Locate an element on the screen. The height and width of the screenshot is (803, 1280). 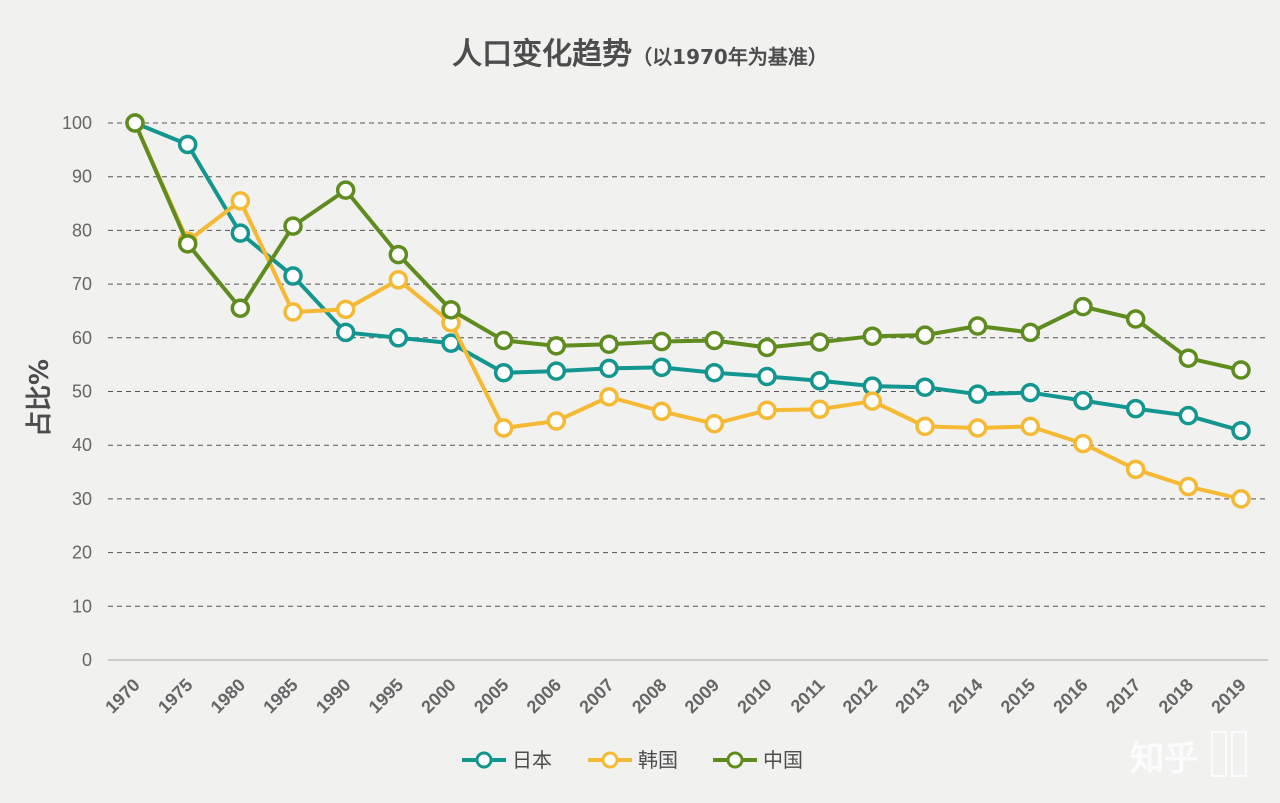
legend-item: 韩国 is located at coordinates (633, 760).